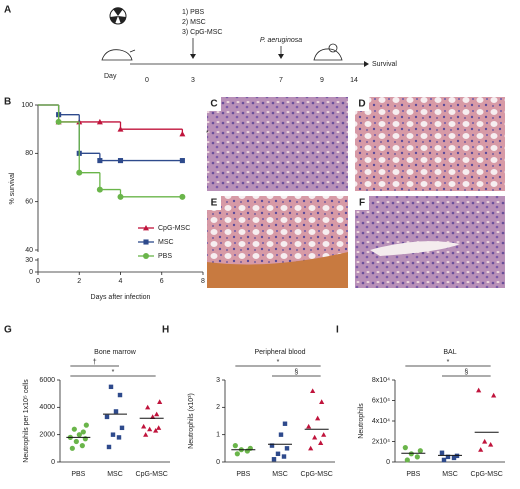 Image resolution: width=520 pixels, height=489 pixels. What do you see at coordinates (147, 80) in the screenshot?
I see `day: 0` at bounding box center [147, 80].